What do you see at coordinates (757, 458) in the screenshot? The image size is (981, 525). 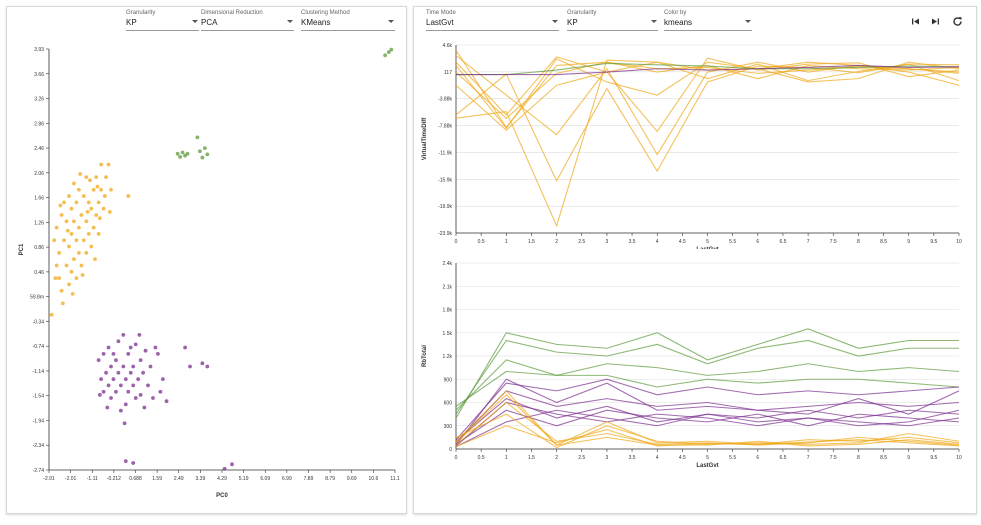 I see `x-tick-label: 6` at bounding box center [757, 458].